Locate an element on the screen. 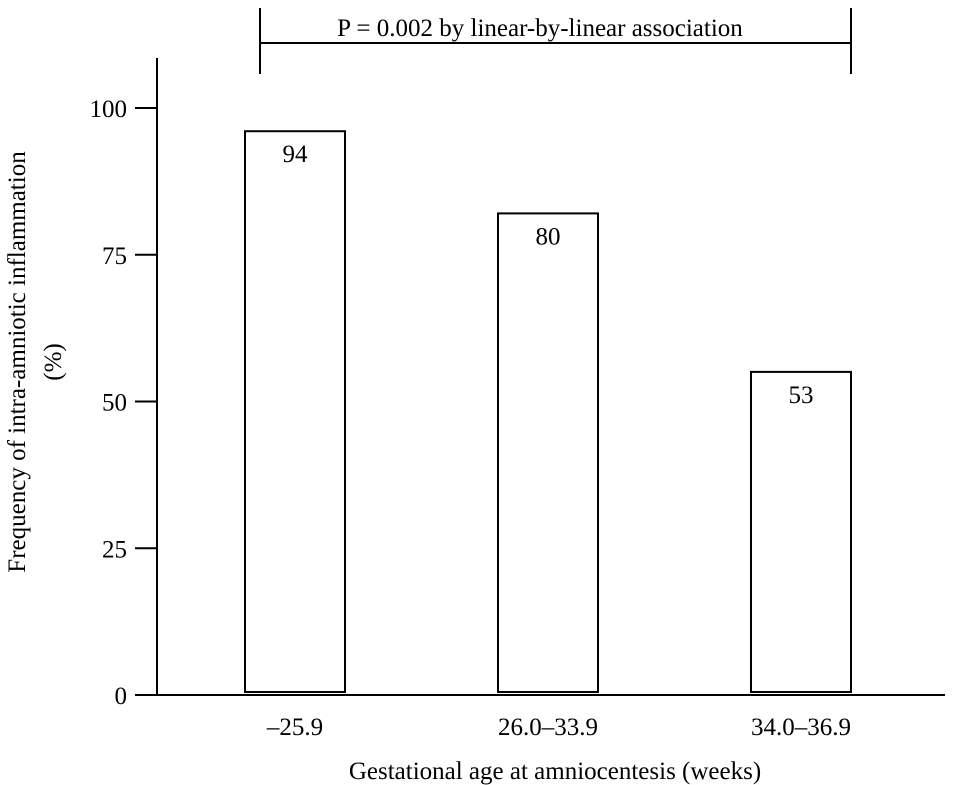 Image resolution: width=959 pixels, height=785 pixels. y-tick-label: 25 is located at coordinates (114, 549).